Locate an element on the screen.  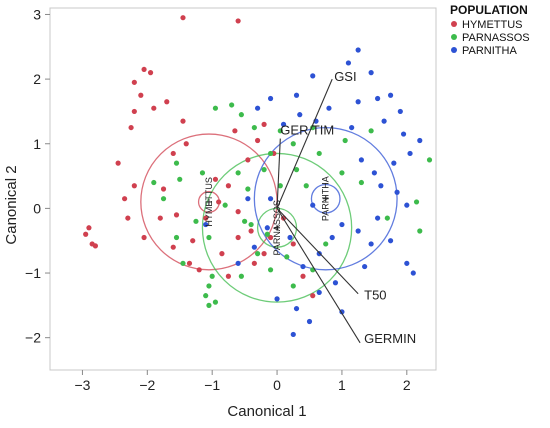
x-tick-label: 1 is located at coordinates (342, 385).